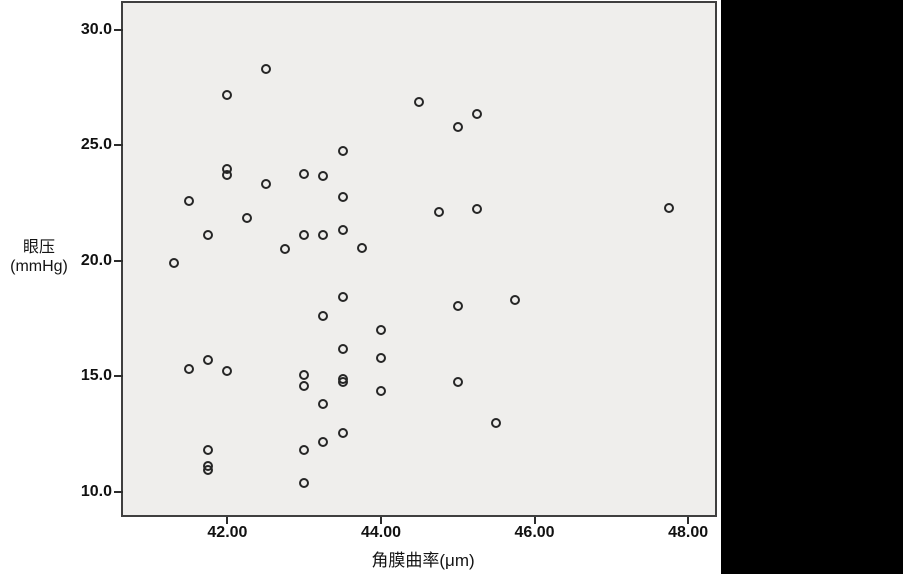 The height and width of the screenshot is (574, 903). Describe the element at coordinates (96, 260) in the screenshot. I see `y-tick-label: 20.0` at that location.